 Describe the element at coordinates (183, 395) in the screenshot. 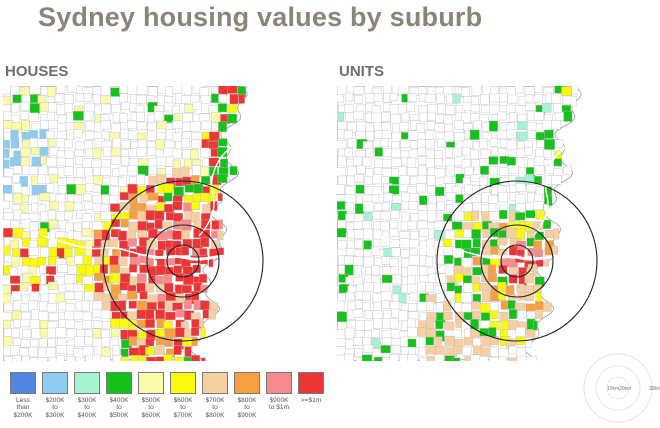

I see `legend-item: $600K to $700K` at that location.